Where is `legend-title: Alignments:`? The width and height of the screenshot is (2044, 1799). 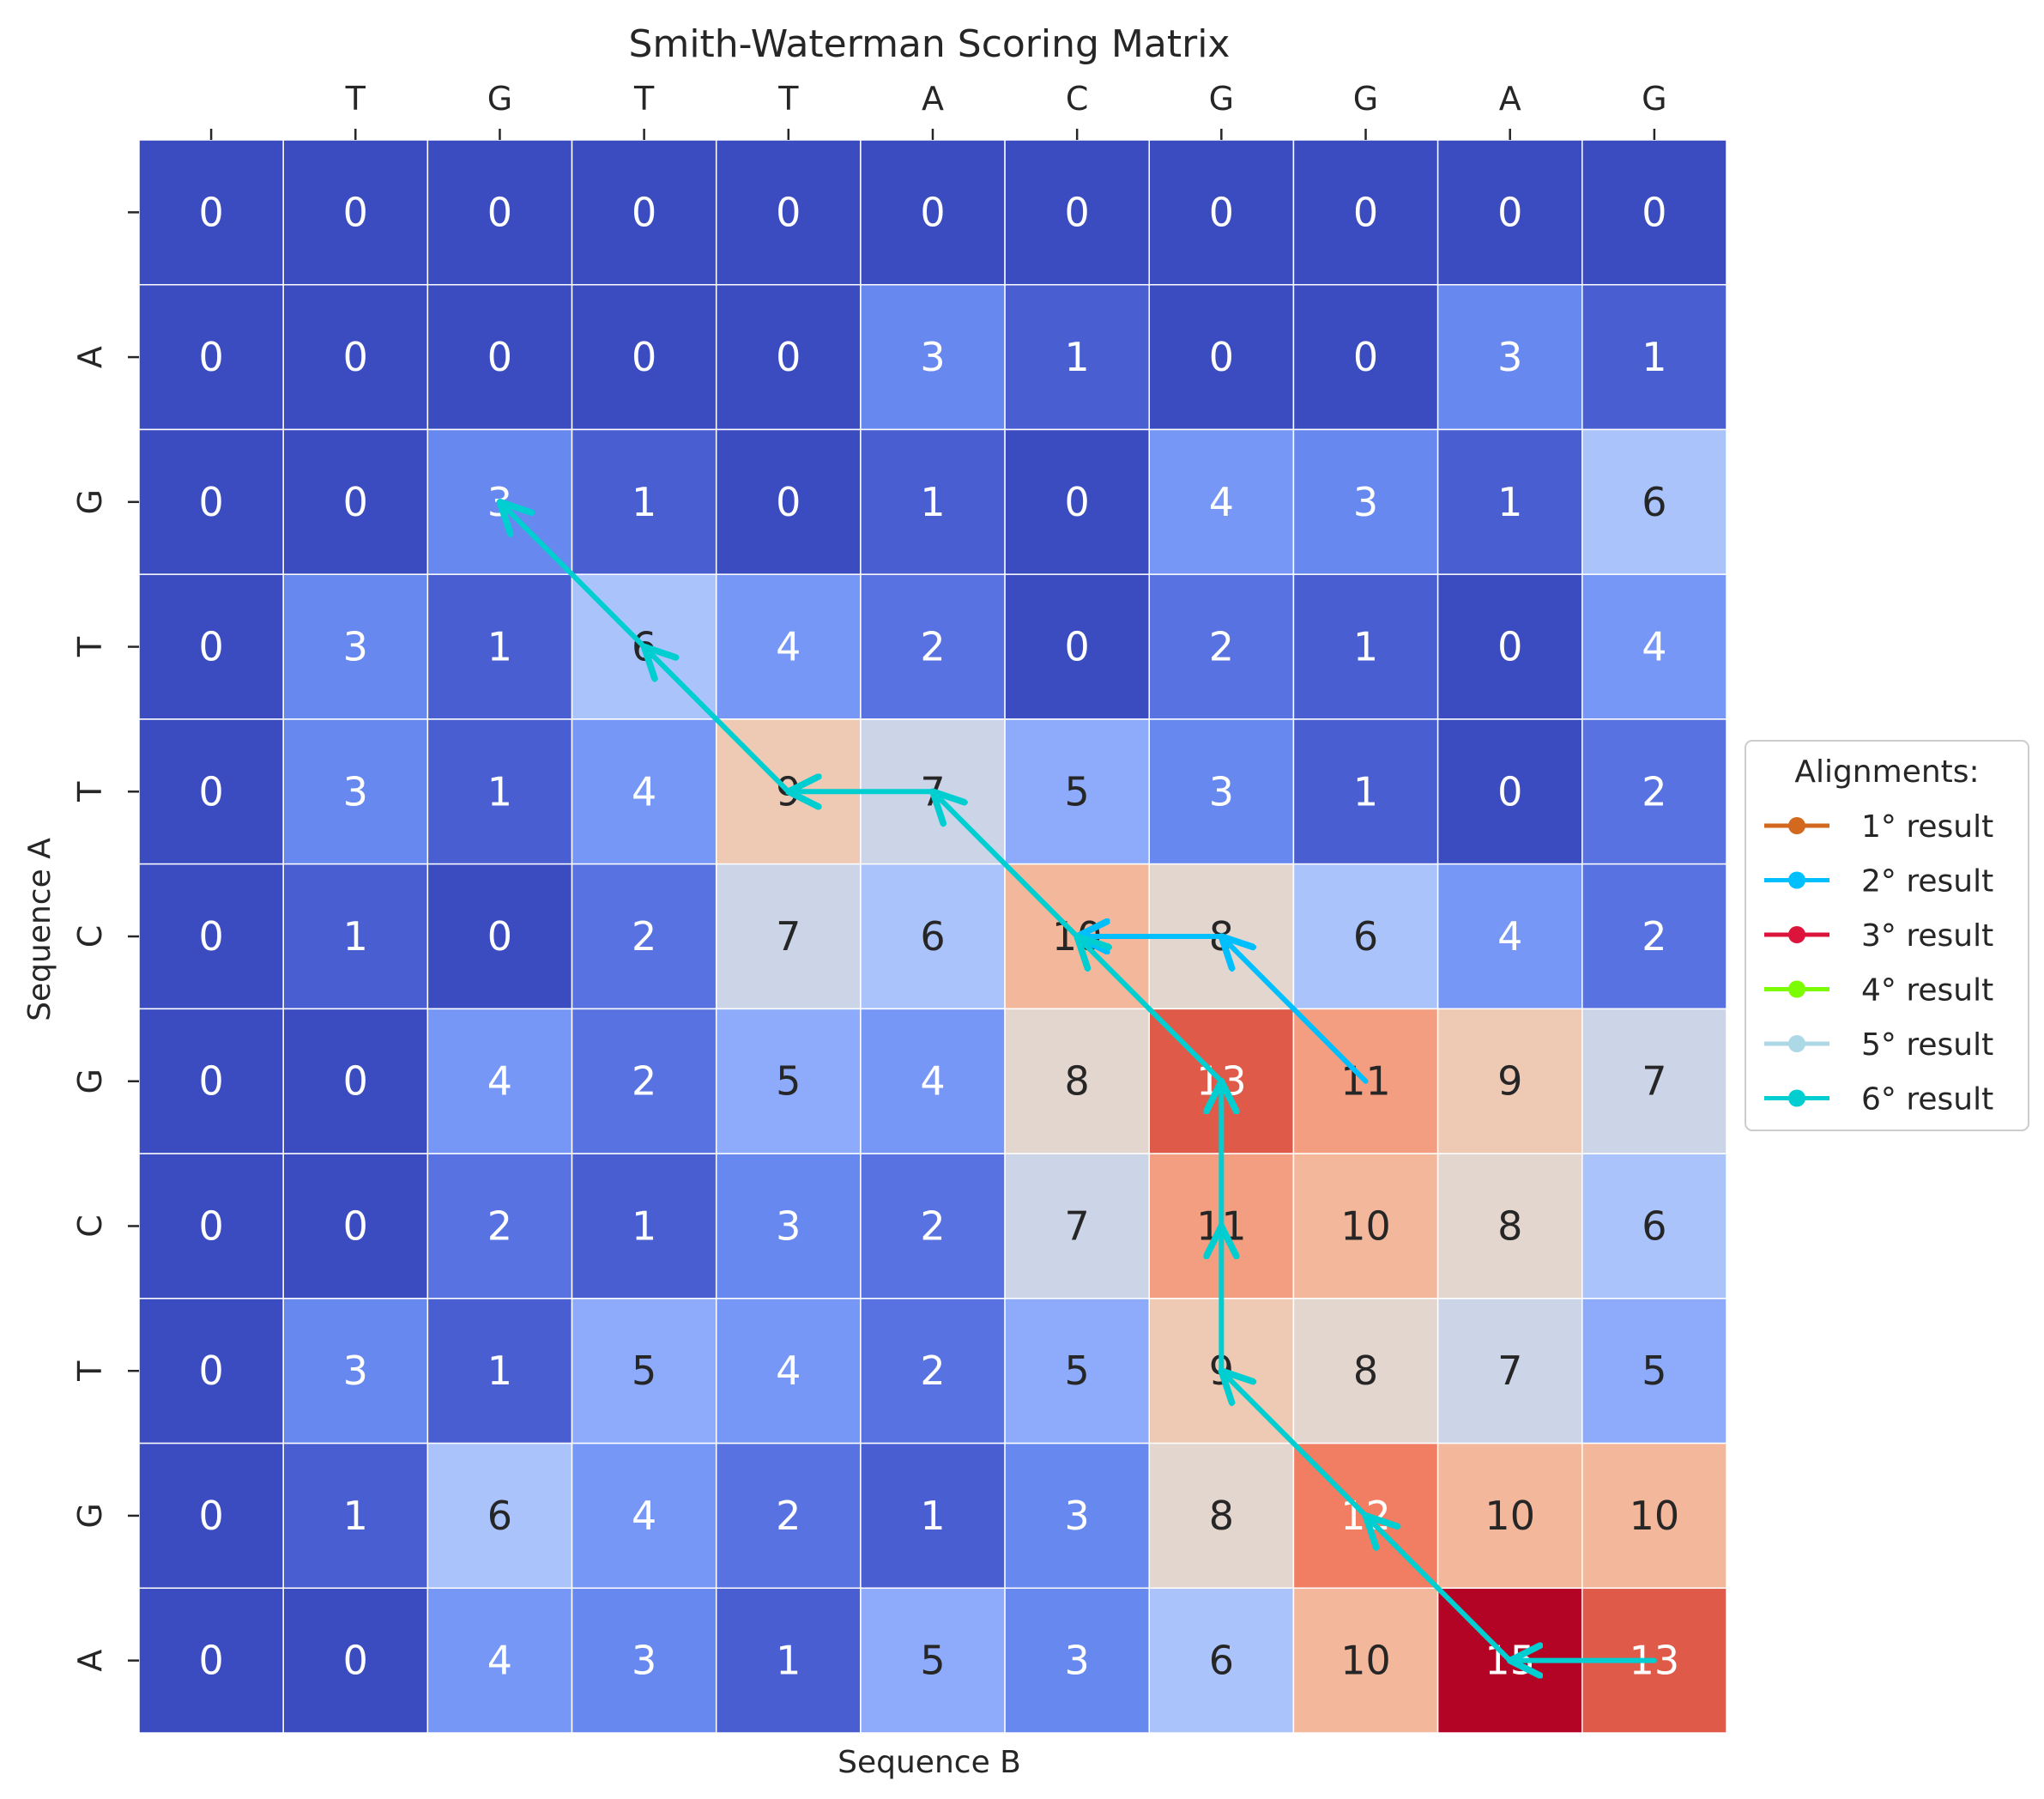
legend-title: Alignments: is located at coordinates (1886, 772).